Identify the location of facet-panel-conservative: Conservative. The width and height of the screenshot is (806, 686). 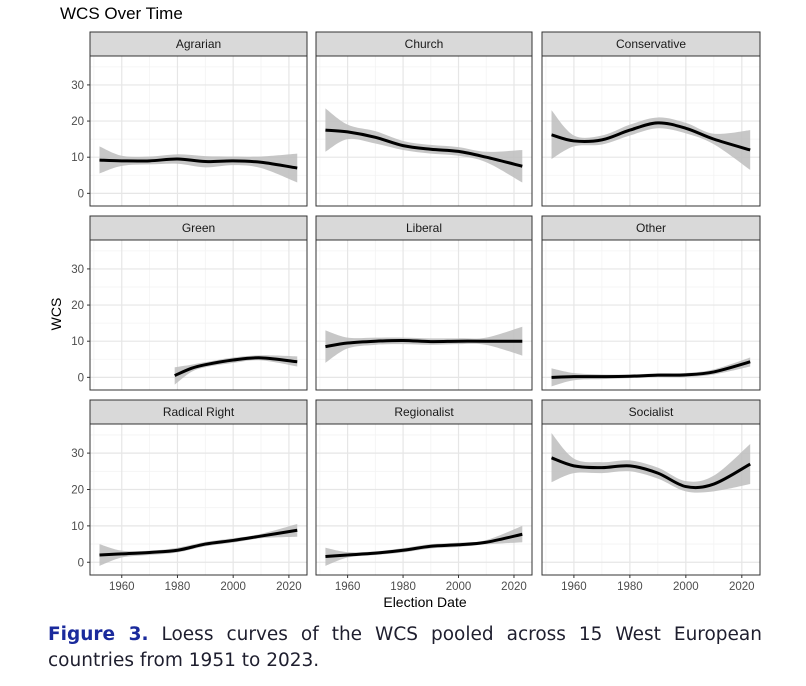
(651, 119).